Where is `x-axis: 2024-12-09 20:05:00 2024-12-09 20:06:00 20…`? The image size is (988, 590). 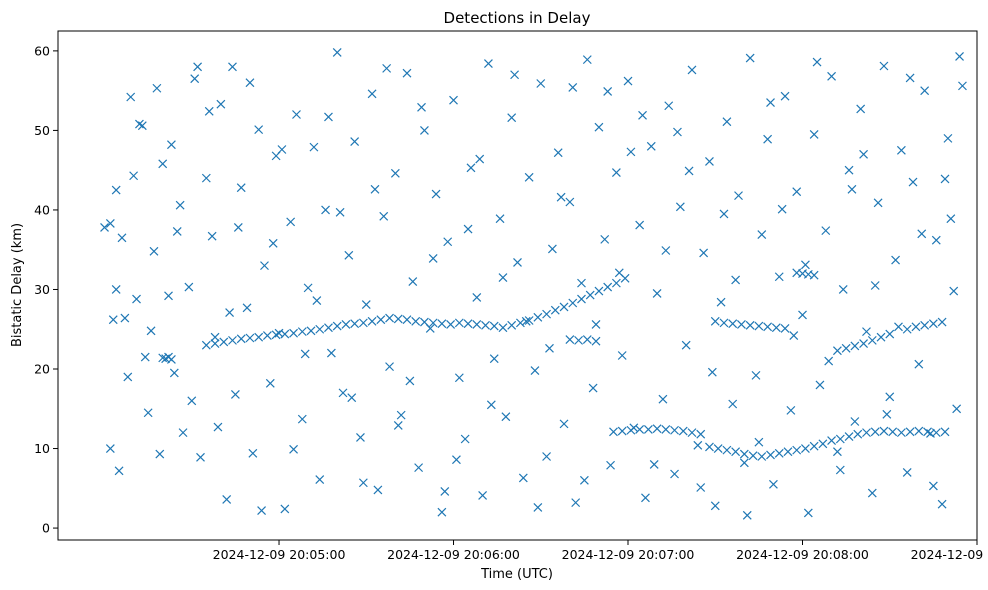 x-axis: 2024-12-09 20:05:00 2024-12-09 20:06:00 20… is located at coordinates (600, 551).